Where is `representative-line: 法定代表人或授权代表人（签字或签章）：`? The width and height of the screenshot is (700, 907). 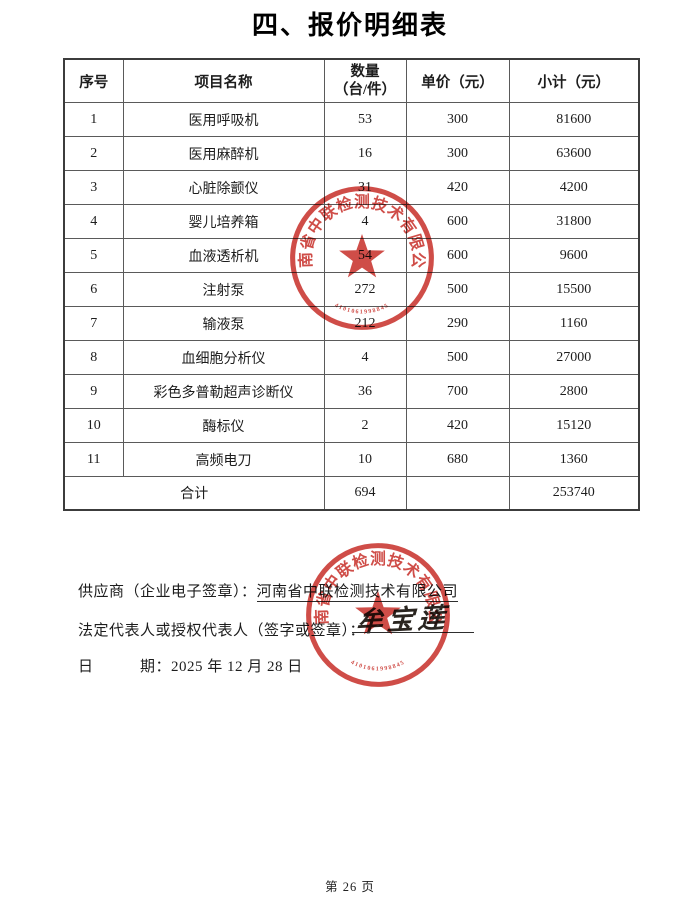
representative-line: 法定代表人或授权代表人（签字或签章）： is located at coordinates (221, 629).